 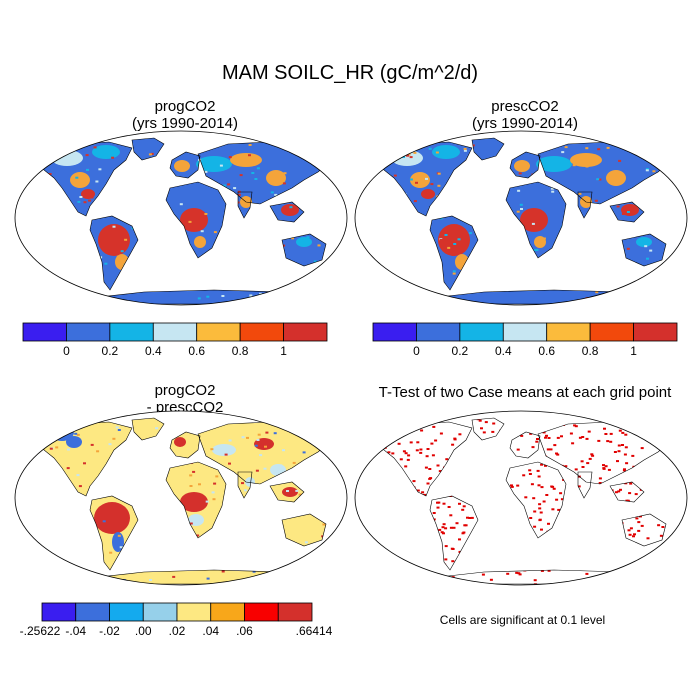 I want to click on panel-title-progco2-line2: (yrs 1990-2014), so click(x=185, y=123).